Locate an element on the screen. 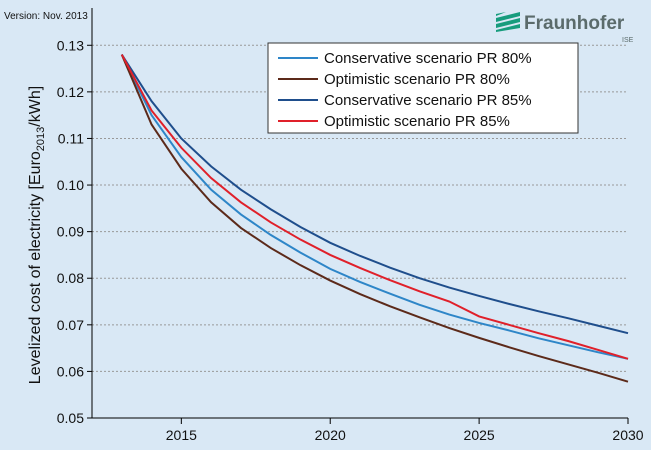 Image resolution: width=651 pixels, height=450 pixels. y-tick-label: 0.06 is located at coordinates (70, 371).